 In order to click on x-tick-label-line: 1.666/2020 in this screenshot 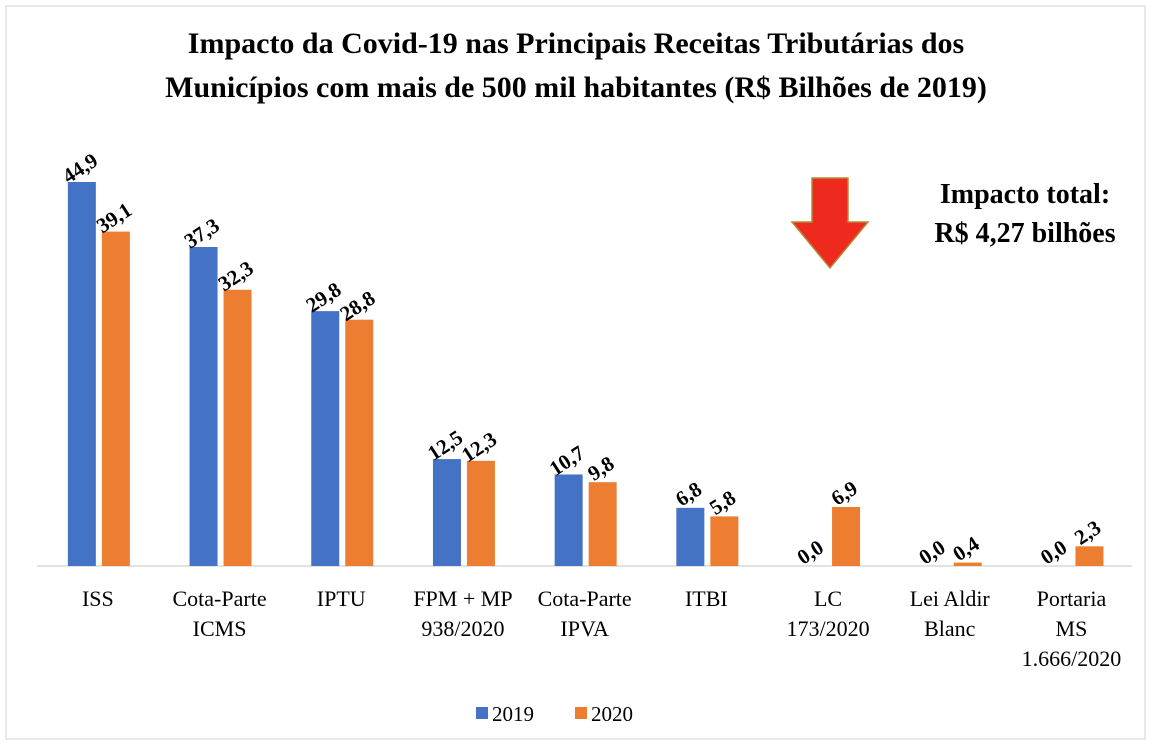, I will do `click(1072, 658)`.